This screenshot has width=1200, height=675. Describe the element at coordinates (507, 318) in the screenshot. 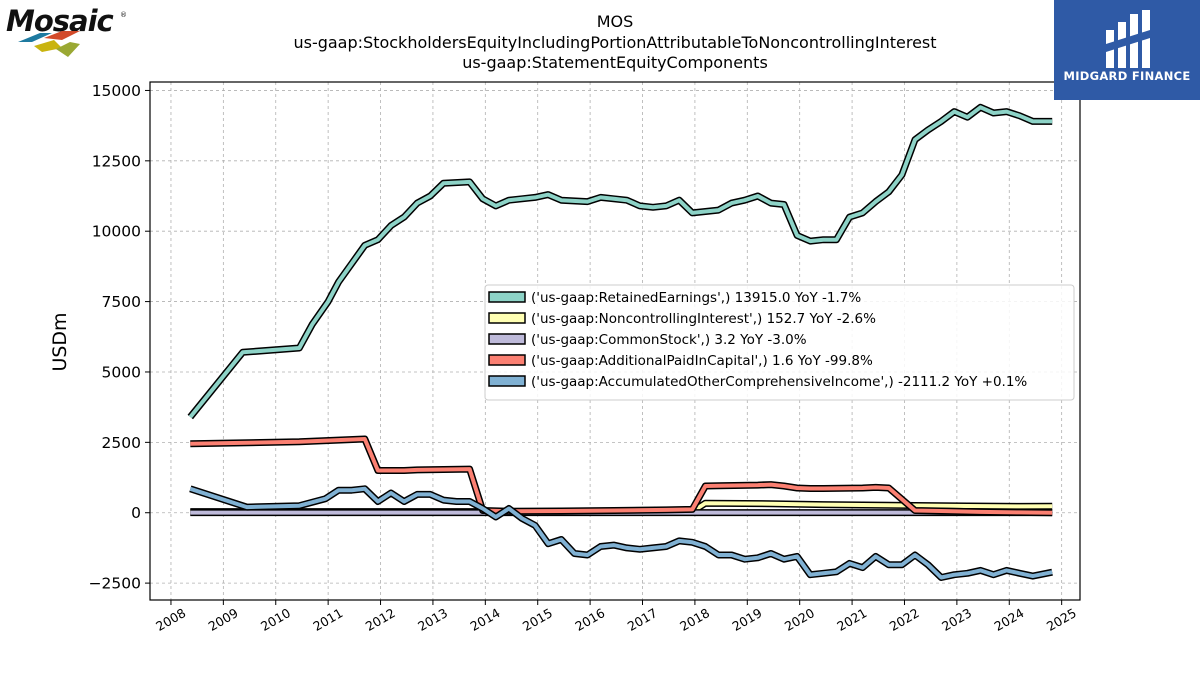

I see `legend-swatch-noncontrolling` at that location.